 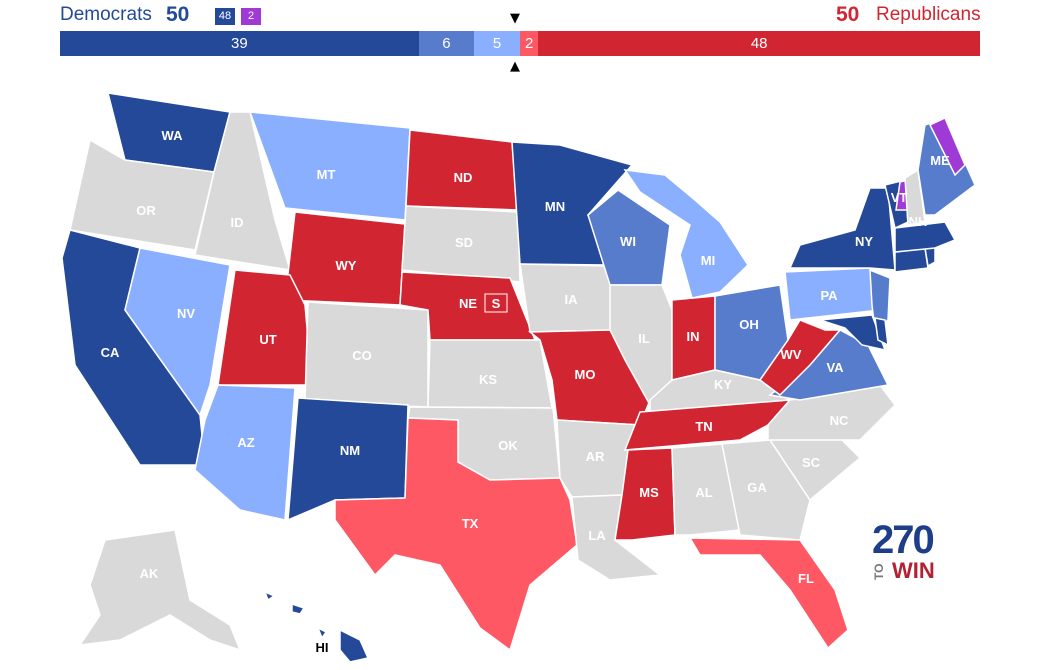 What do you see at coordinates (178, 14) in the screenshot?
I see `democrats-total: 50` at bounding box center [178, 14].